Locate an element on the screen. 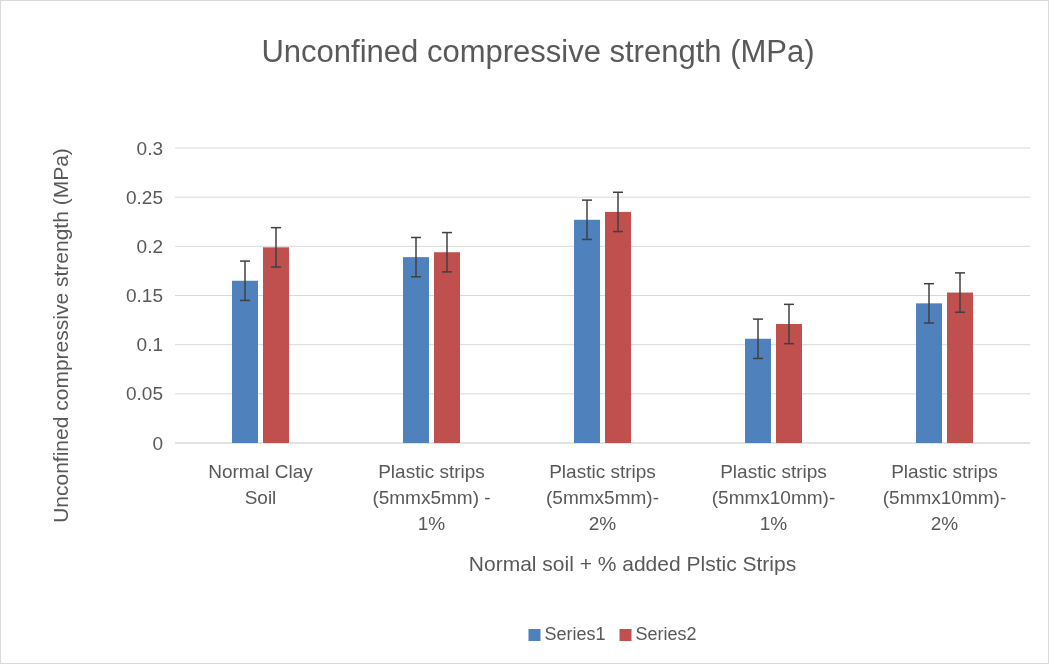 Image resolution: width=1051 pixels, height=665 pixels. x-axis-title: Normal soil + % added Plstic Strips is located at coordinates (632, 563).